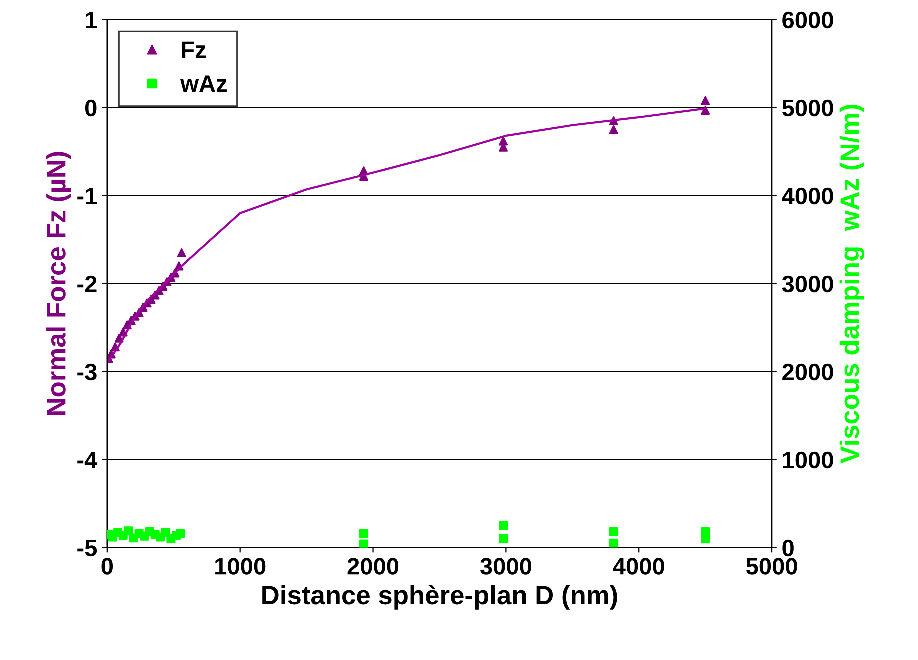  Describe the element at coordinates (808, 196) in the screenshot. I see `y2-tick-label: 4000` at that location.